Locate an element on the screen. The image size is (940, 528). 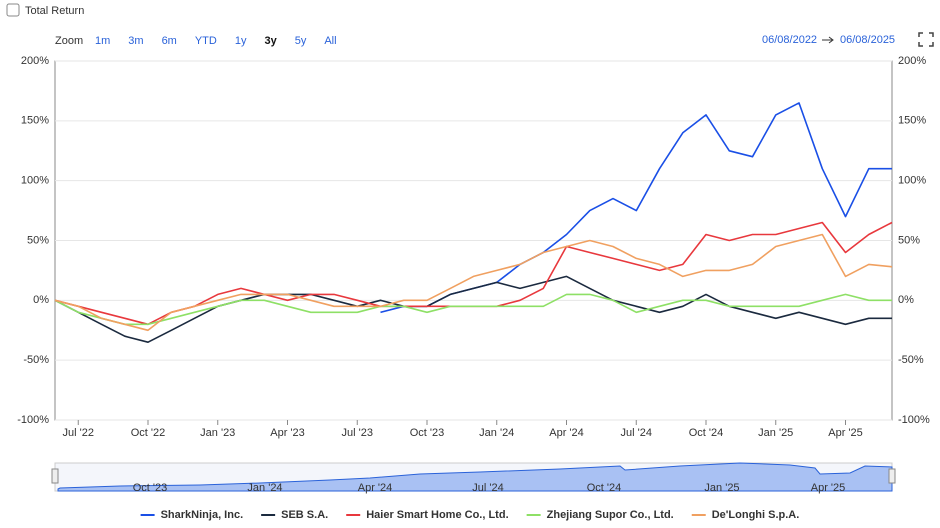
x-tick-label: Jan '25 is located at coordinates (775, 433).